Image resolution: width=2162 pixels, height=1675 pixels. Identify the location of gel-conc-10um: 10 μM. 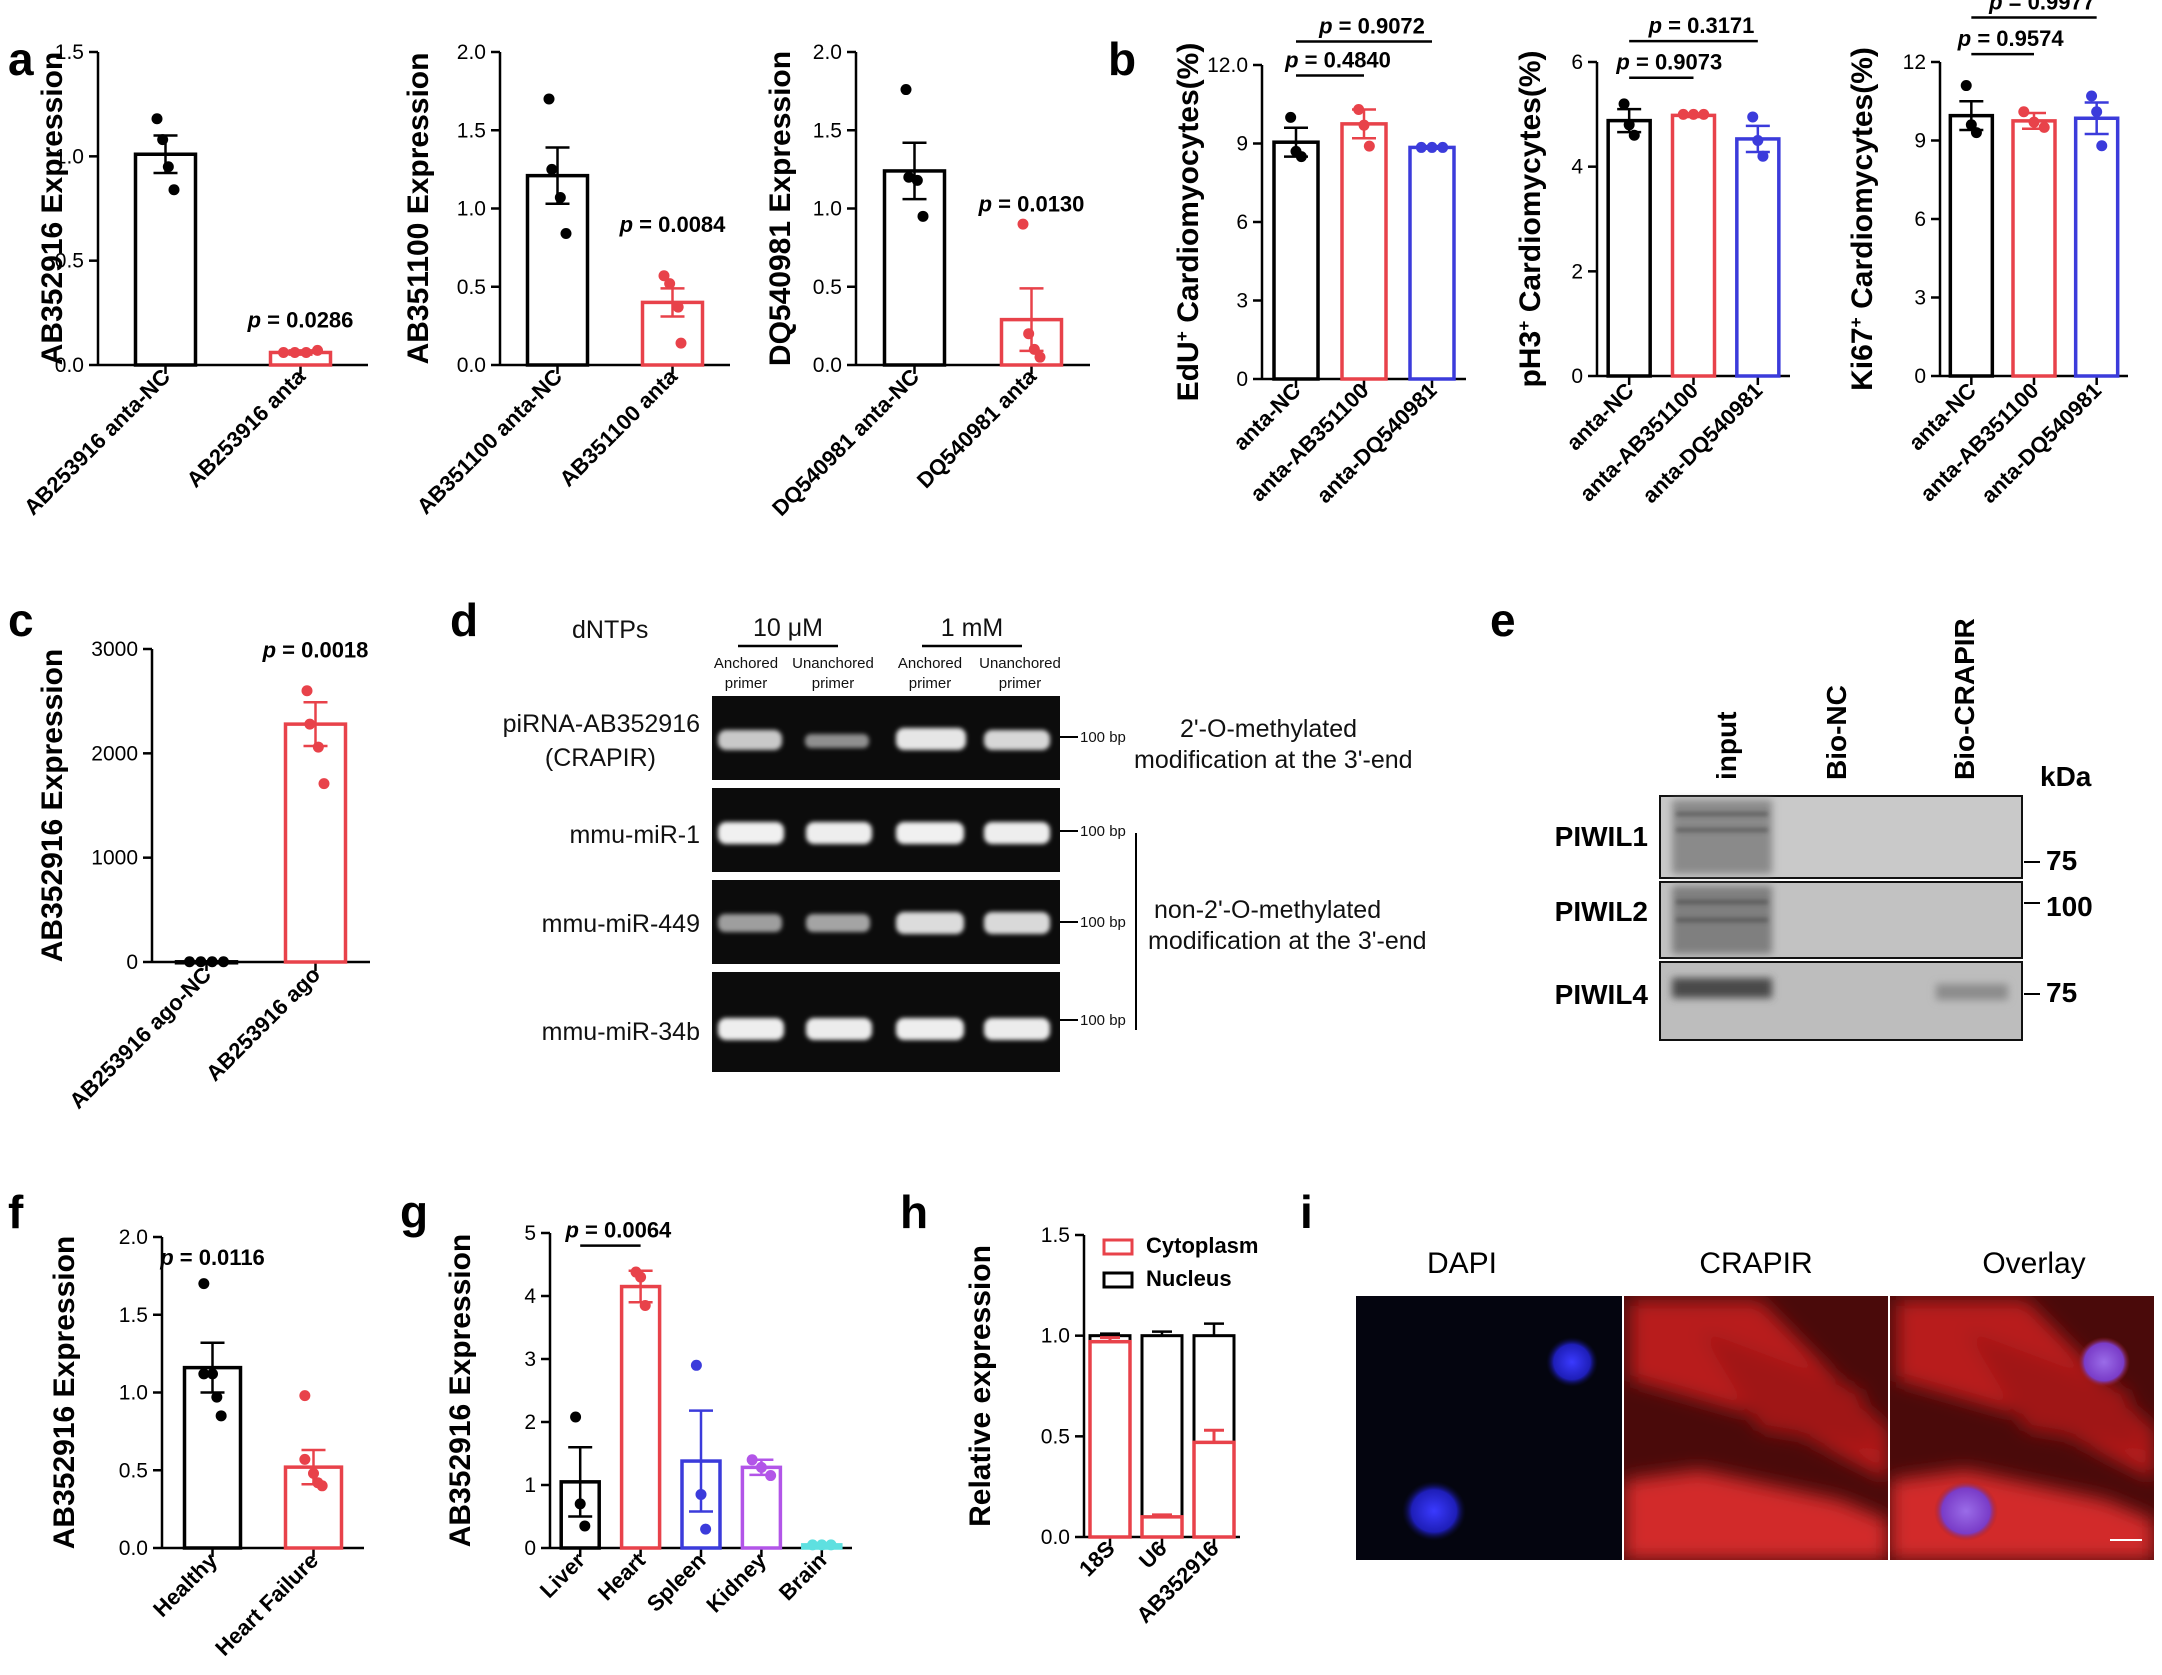
(788, 628).